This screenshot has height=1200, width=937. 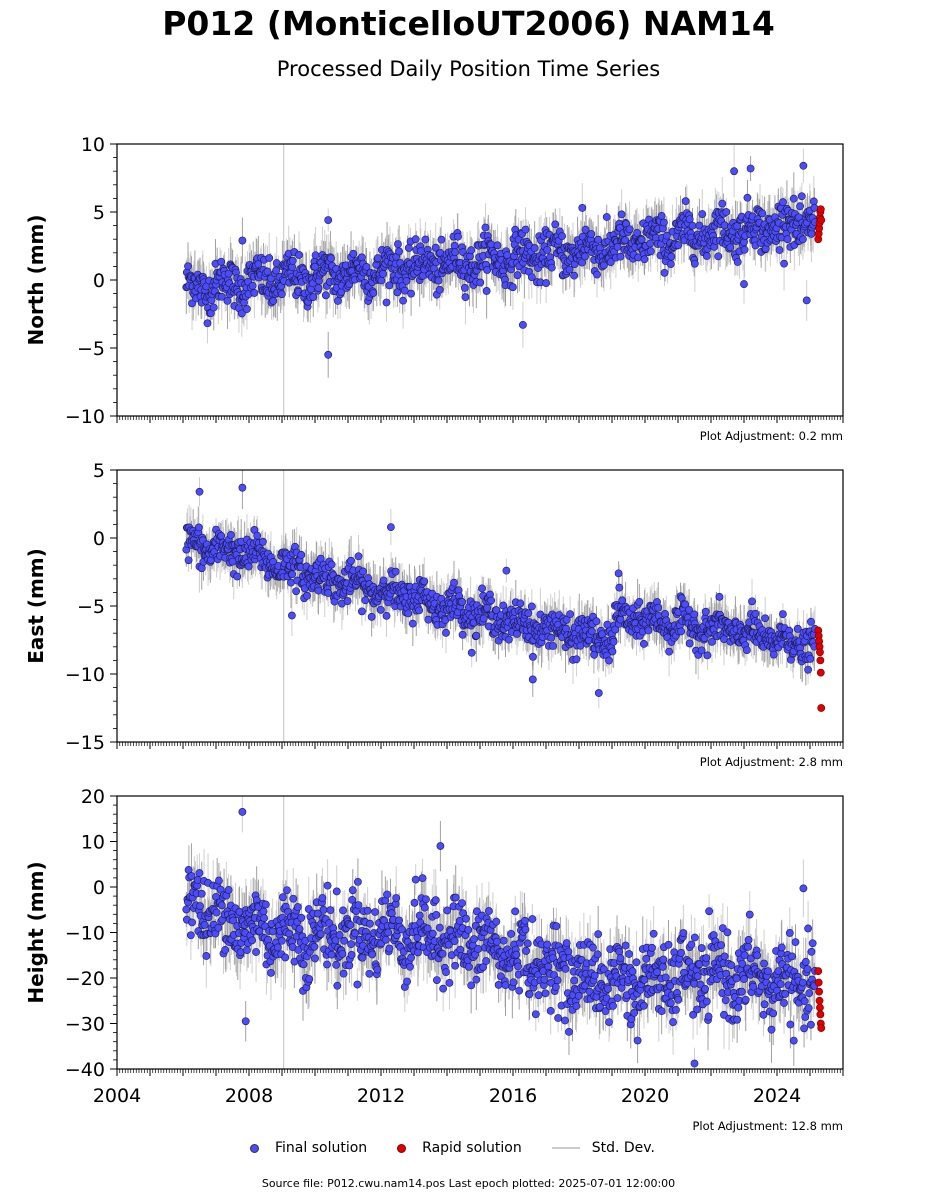 What do you see at coordinates (500, 589) in the screenshot?
I see `std-dev-bars` at bounding box center [500, 589].